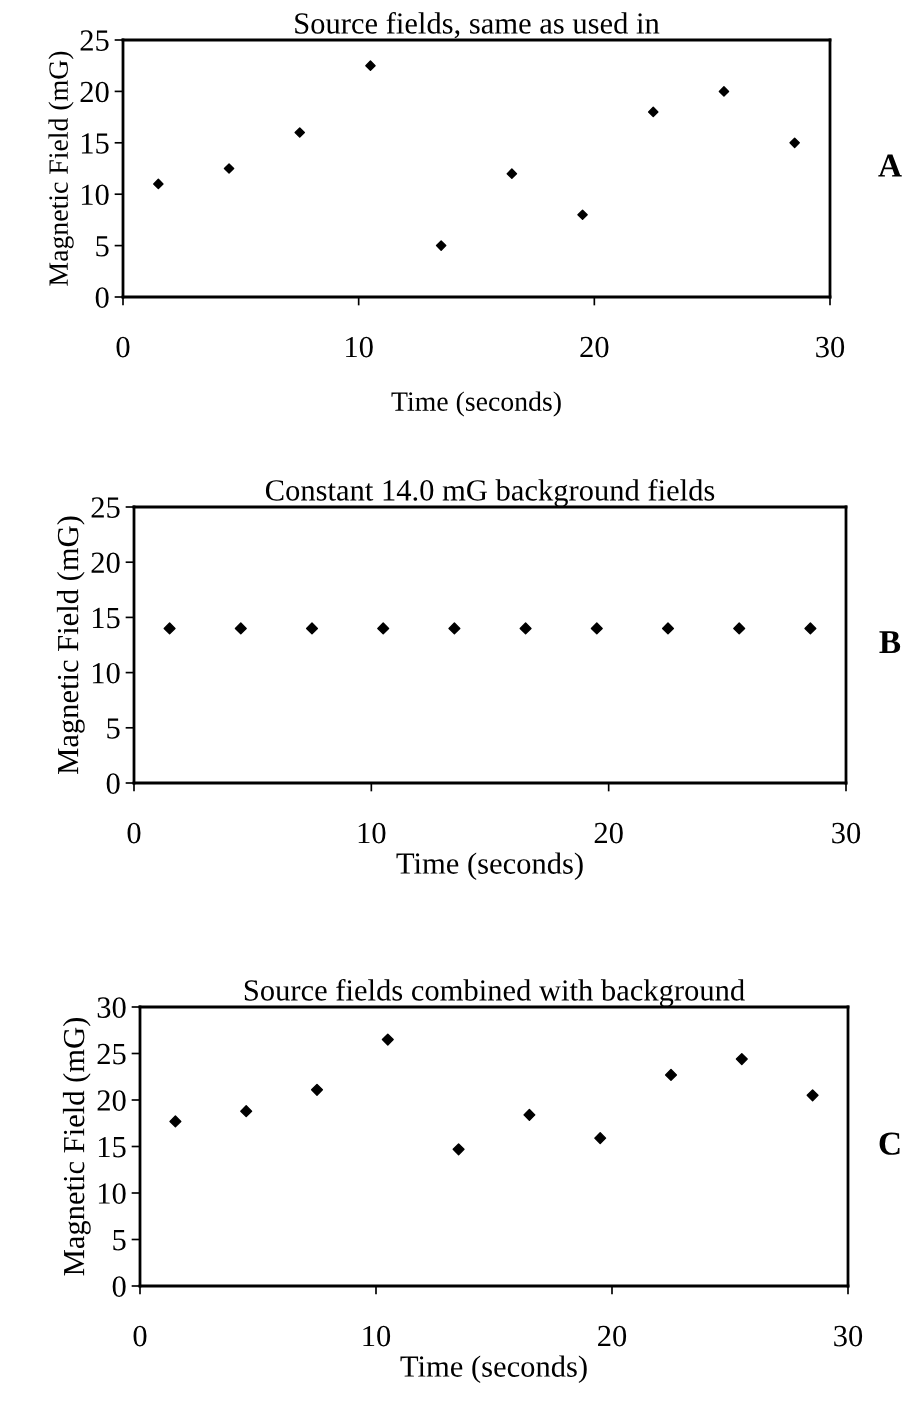  I want to click on text: C, so click(889, 1143).